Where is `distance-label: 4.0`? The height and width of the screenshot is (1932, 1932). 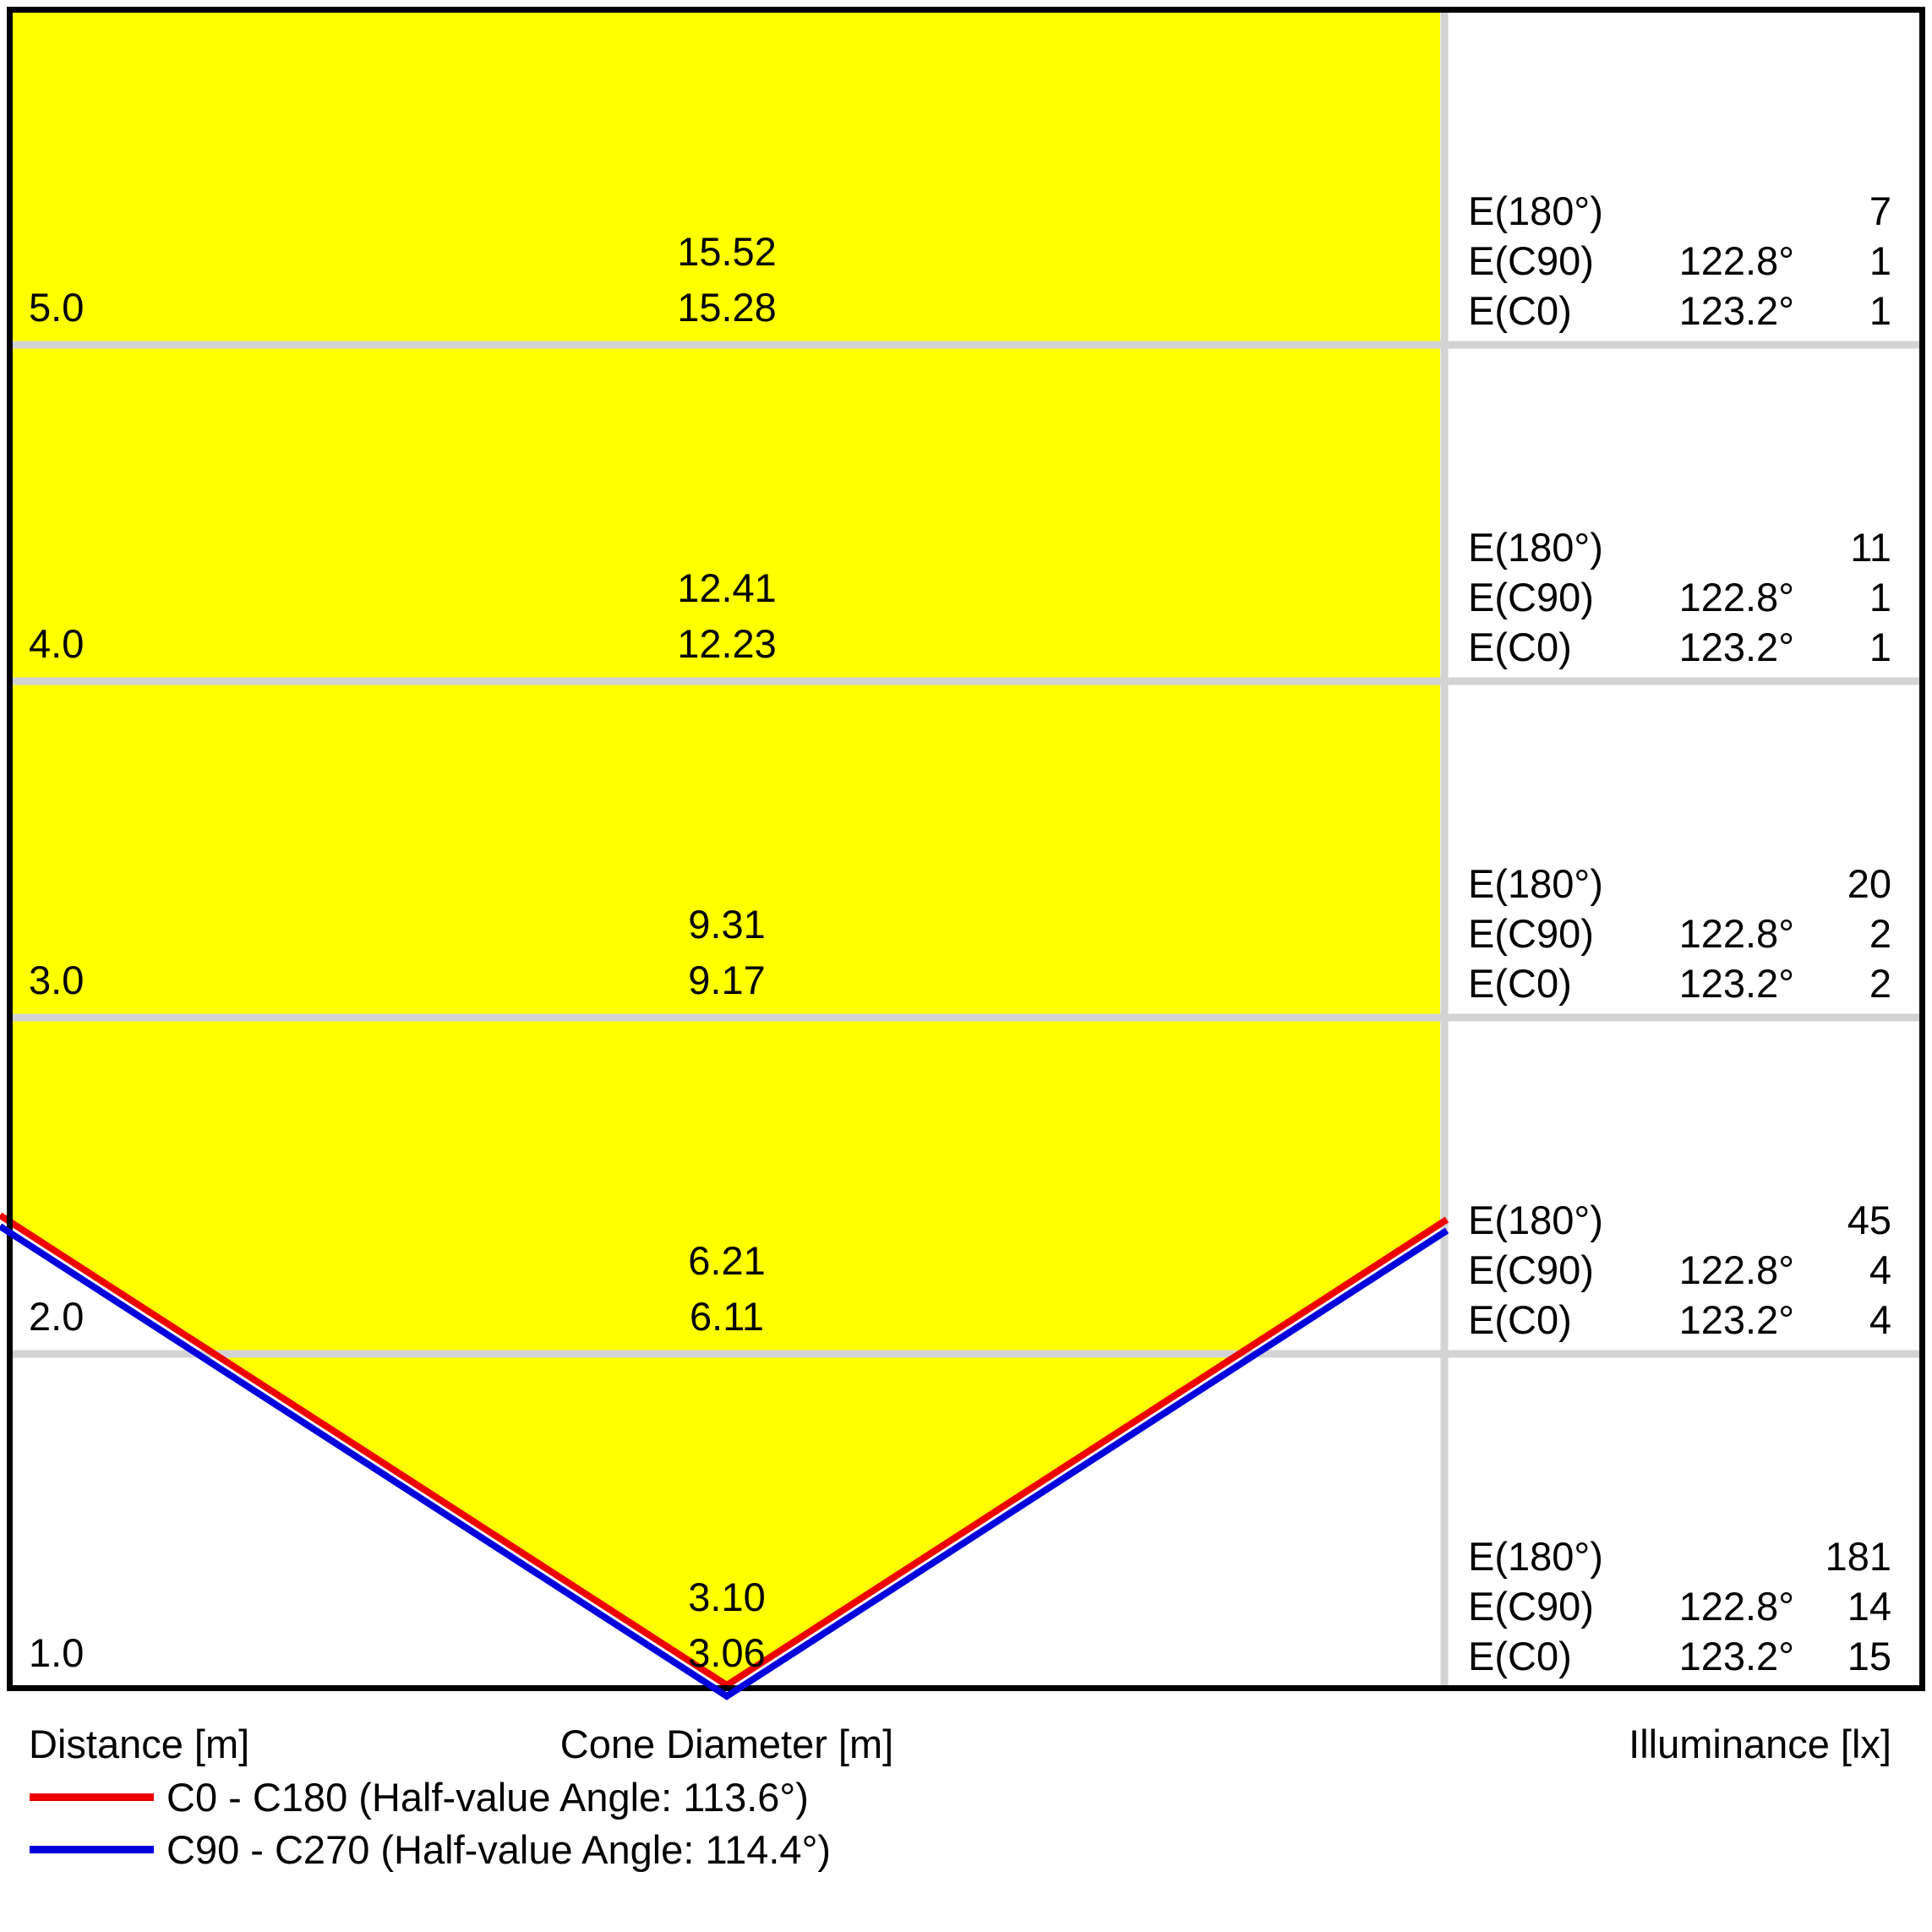 distance-label: 4.0 is located at coordinates (57, 643).